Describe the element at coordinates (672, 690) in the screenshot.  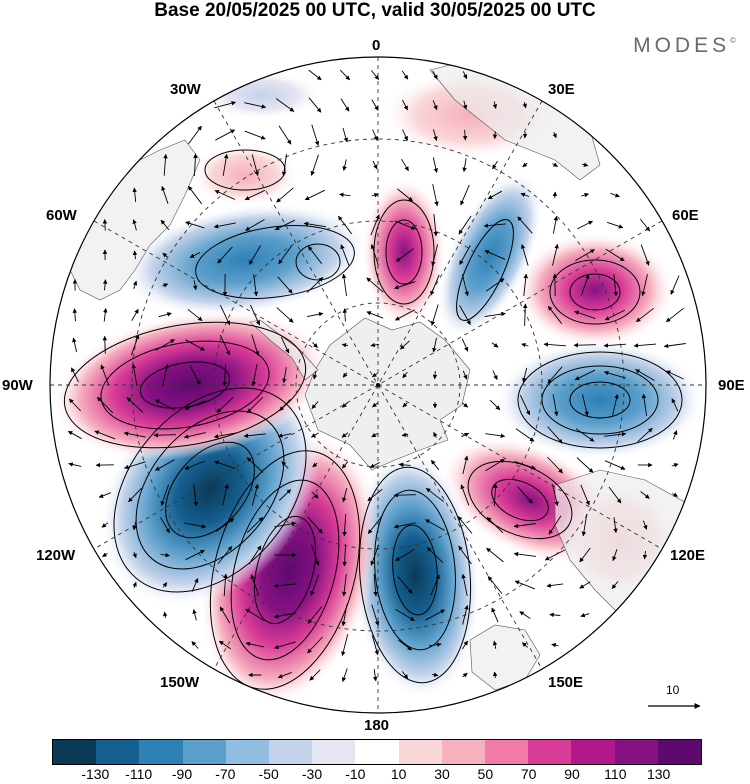
I see `reference-vector-label: 10` at that location.